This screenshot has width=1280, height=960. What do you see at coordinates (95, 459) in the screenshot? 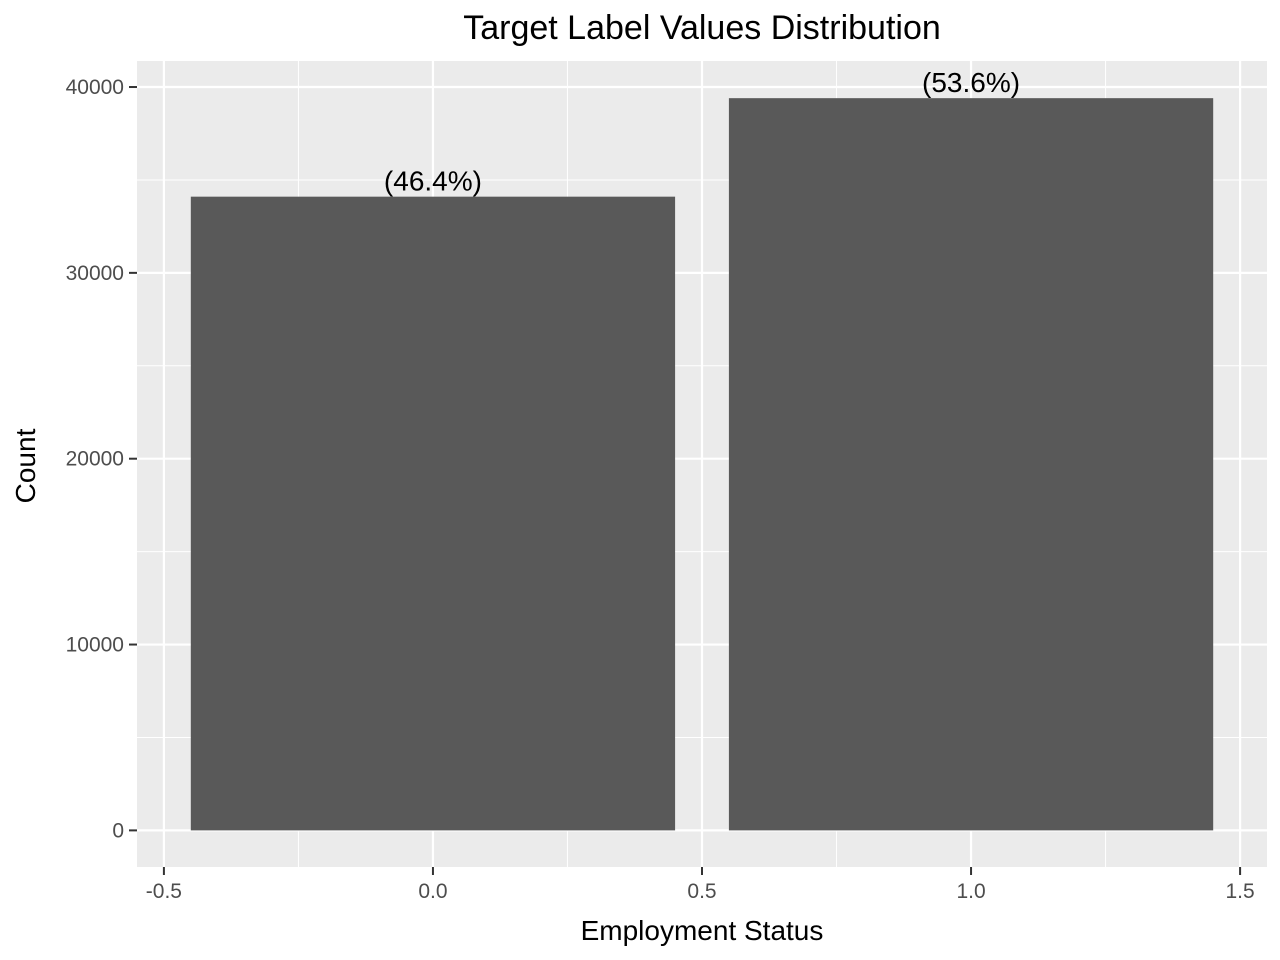
I see `y-tick-label: 20000` at bounding box center [95, 459].